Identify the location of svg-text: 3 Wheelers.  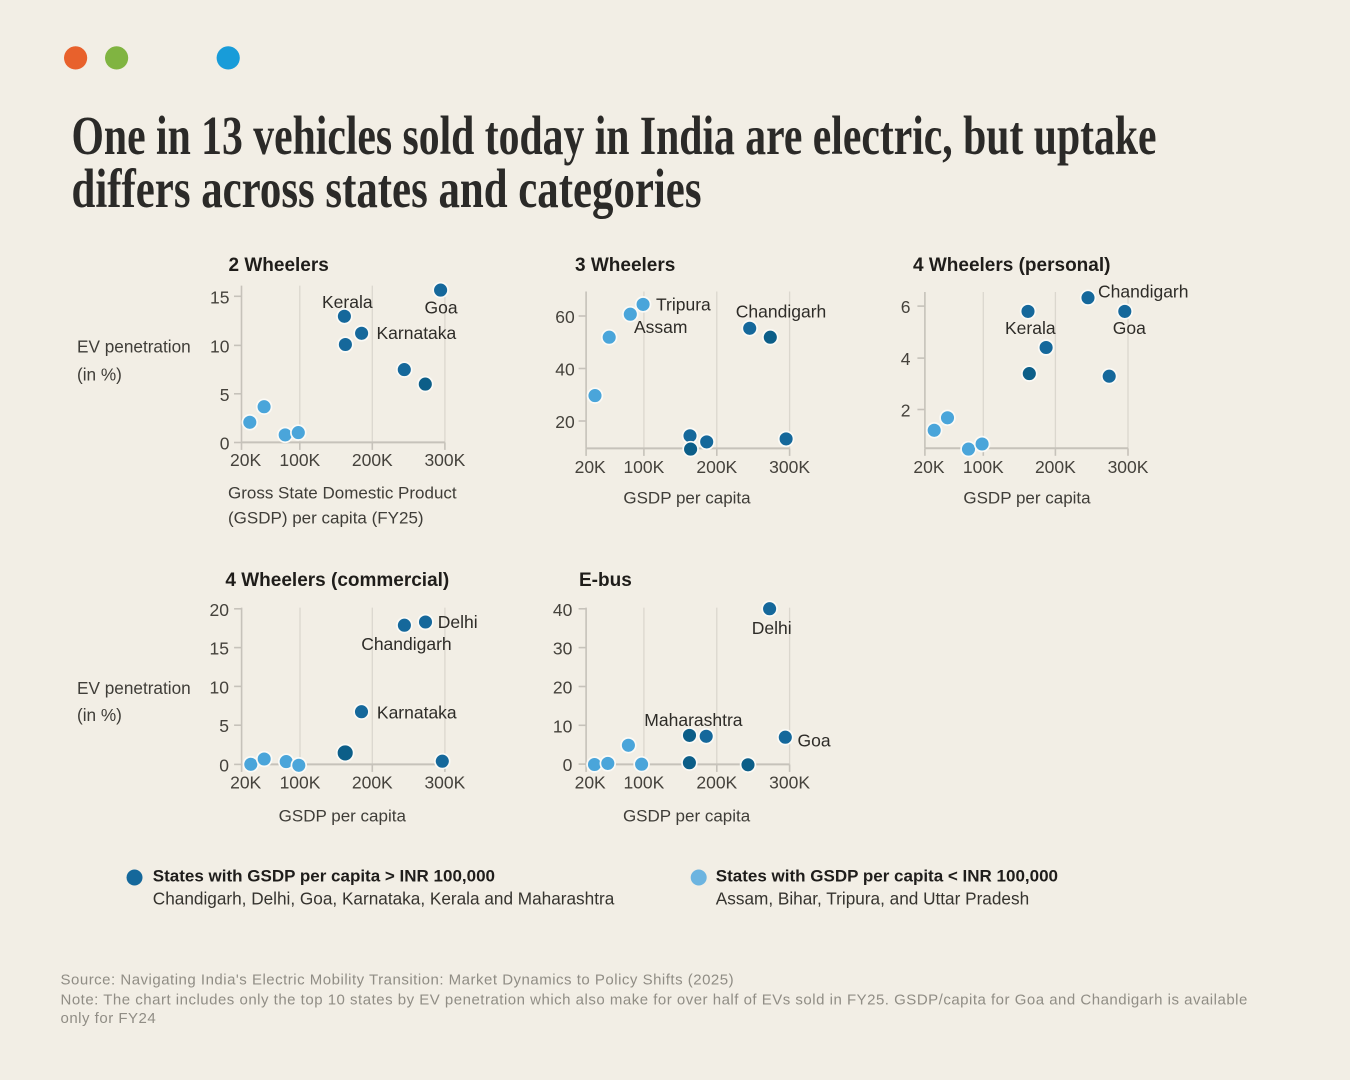
(625, 265).